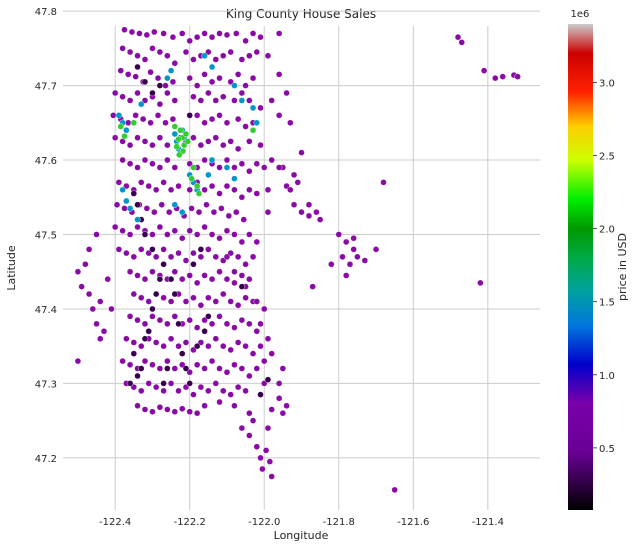 This screenshot has height=551, width=636. What do you see at coordinates (46, 87) in the screenshot?
I see `y-tick-label: 47.7` at bounding box center [46, 87].